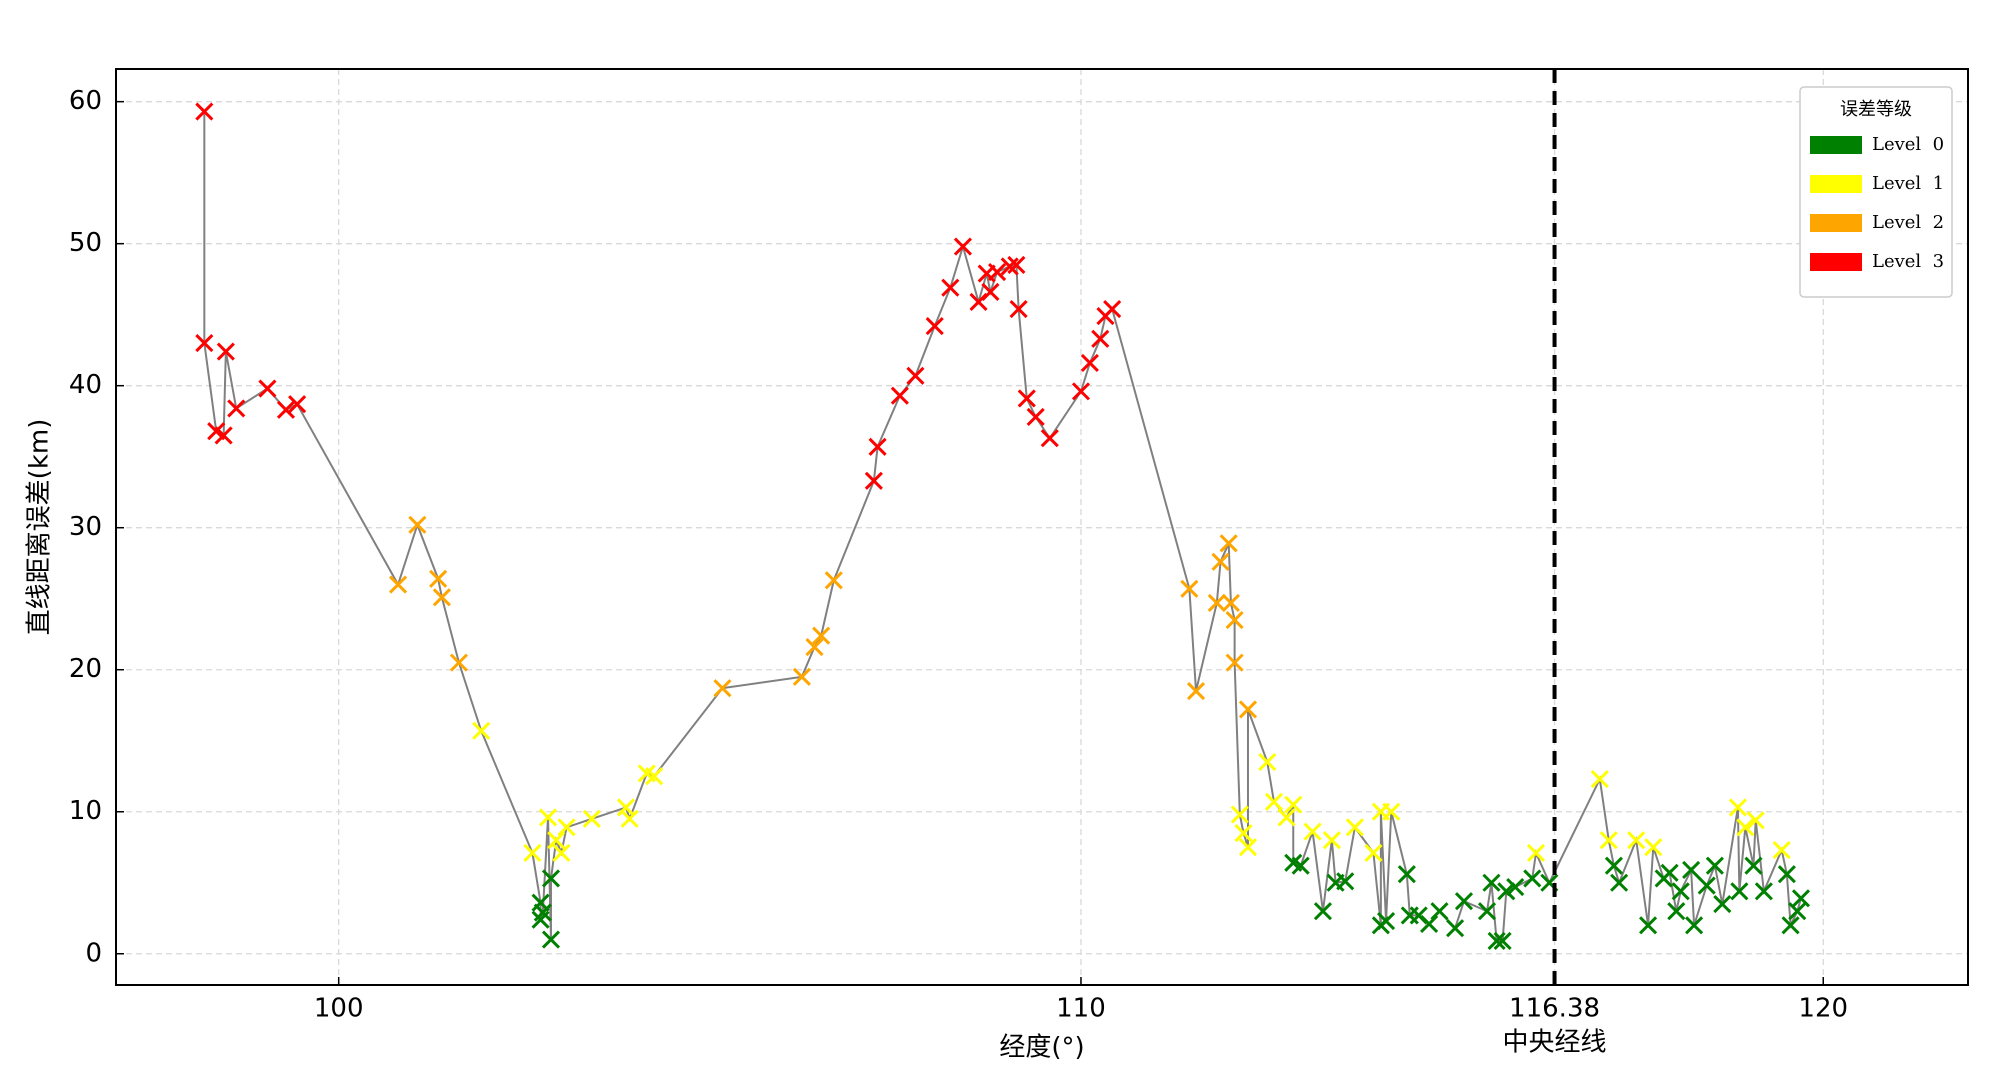 This screenshot has height=1083, width=2000. I want to click on central-meridian-label: 中央经线, so click(1555, 1043).